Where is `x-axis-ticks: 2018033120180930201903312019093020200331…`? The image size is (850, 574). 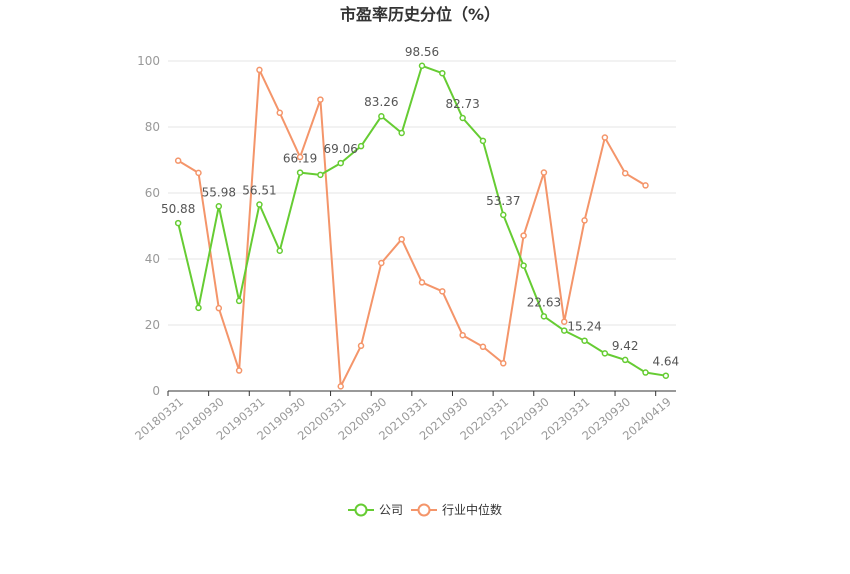
x-axis-ticks: 2018033120180930201903312019093020200331… is located at coordinates (403, 417).